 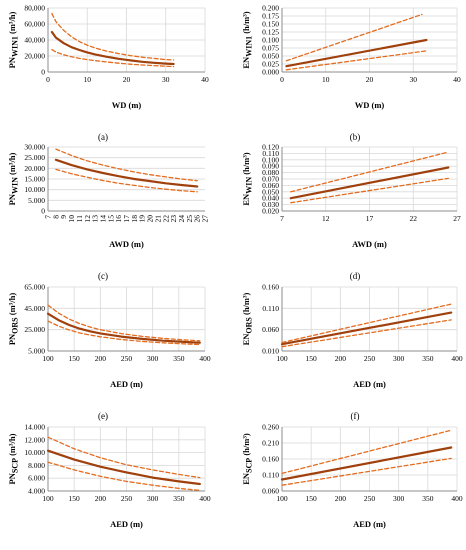 What do you see at coordinates (34, 147) in the screenshot?
I see `y-tick-label: 30.000` at bounding box center [34, 147].